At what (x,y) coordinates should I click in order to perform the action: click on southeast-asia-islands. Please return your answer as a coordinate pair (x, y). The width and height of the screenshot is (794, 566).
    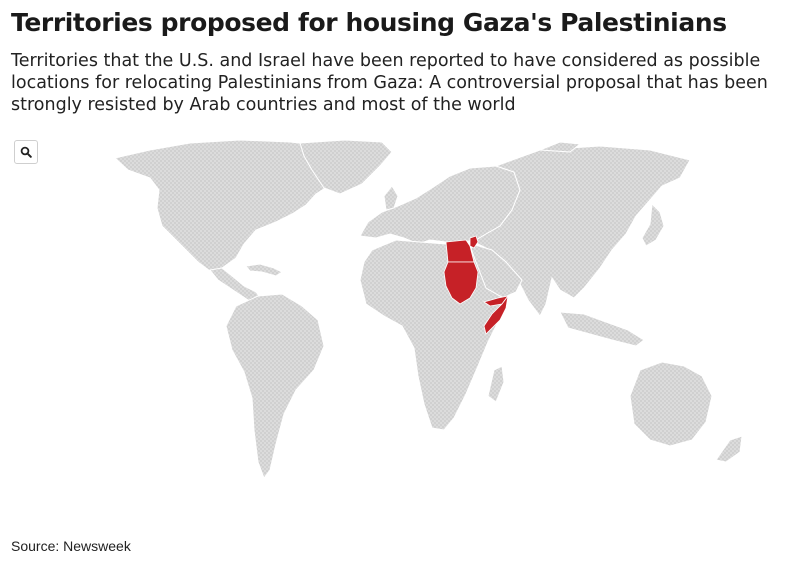
    Looking at the image, I should click on (602, 329).